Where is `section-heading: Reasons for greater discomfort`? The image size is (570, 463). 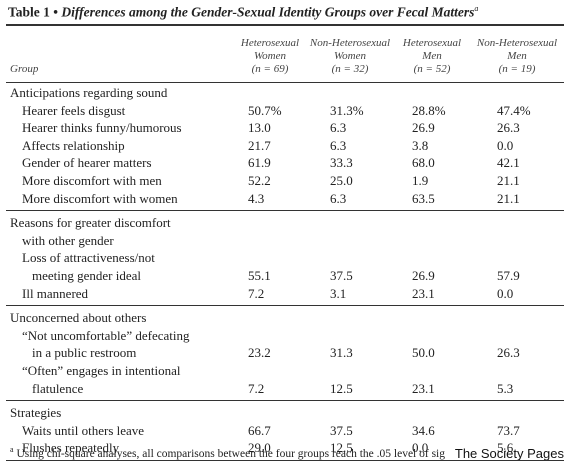
section-heading: Reasons for greater discomfort is located at coordinates (90, 223).